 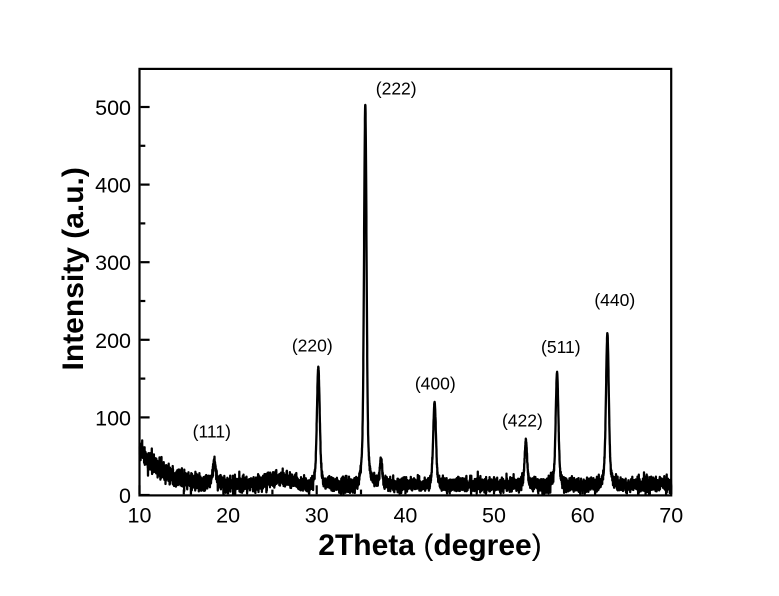 What do you see at coordinates (113, 108) in the screenshot?
I see `svg-text: 500` at bounding box center [113, 108].